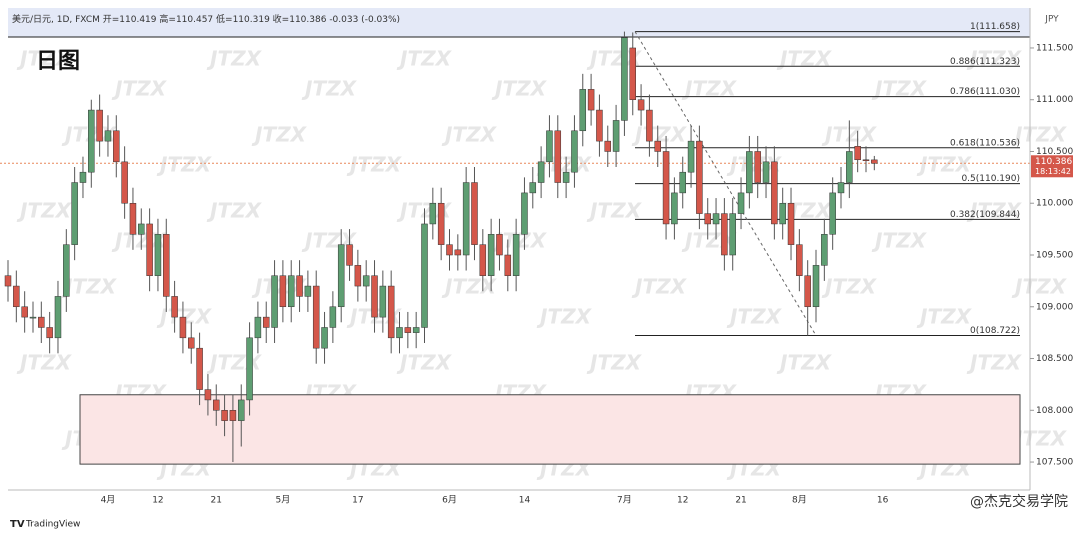 The height and width of the screenshot is (541, 1080). I want to click on y-tick-label: 110.000, so click(1054, 204).